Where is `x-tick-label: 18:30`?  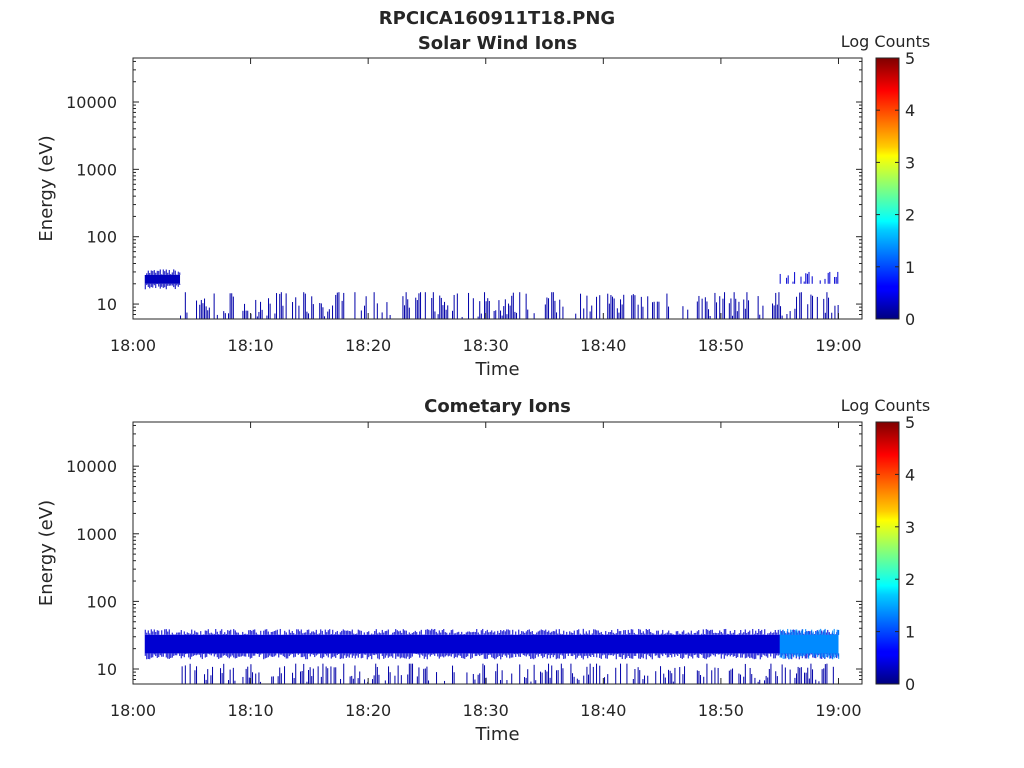 x-tick-label: 18:30 is located at coordinates (486, 710).